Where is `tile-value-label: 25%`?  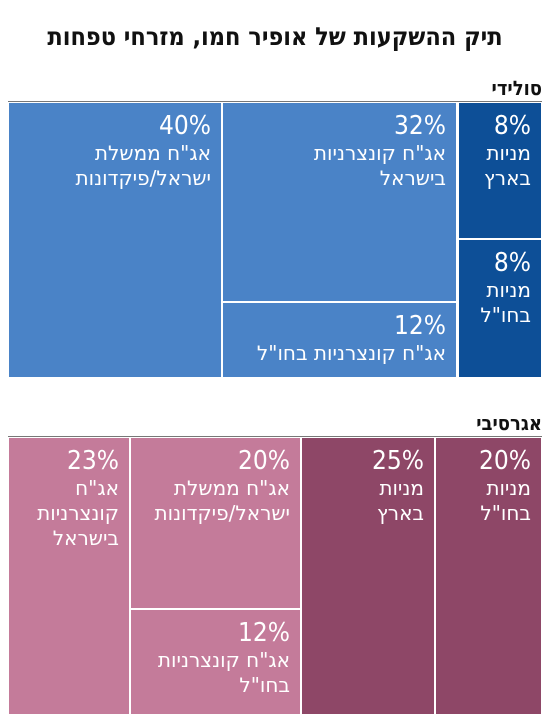 tile-value-label: 25% is located at coordinates (398, 461).